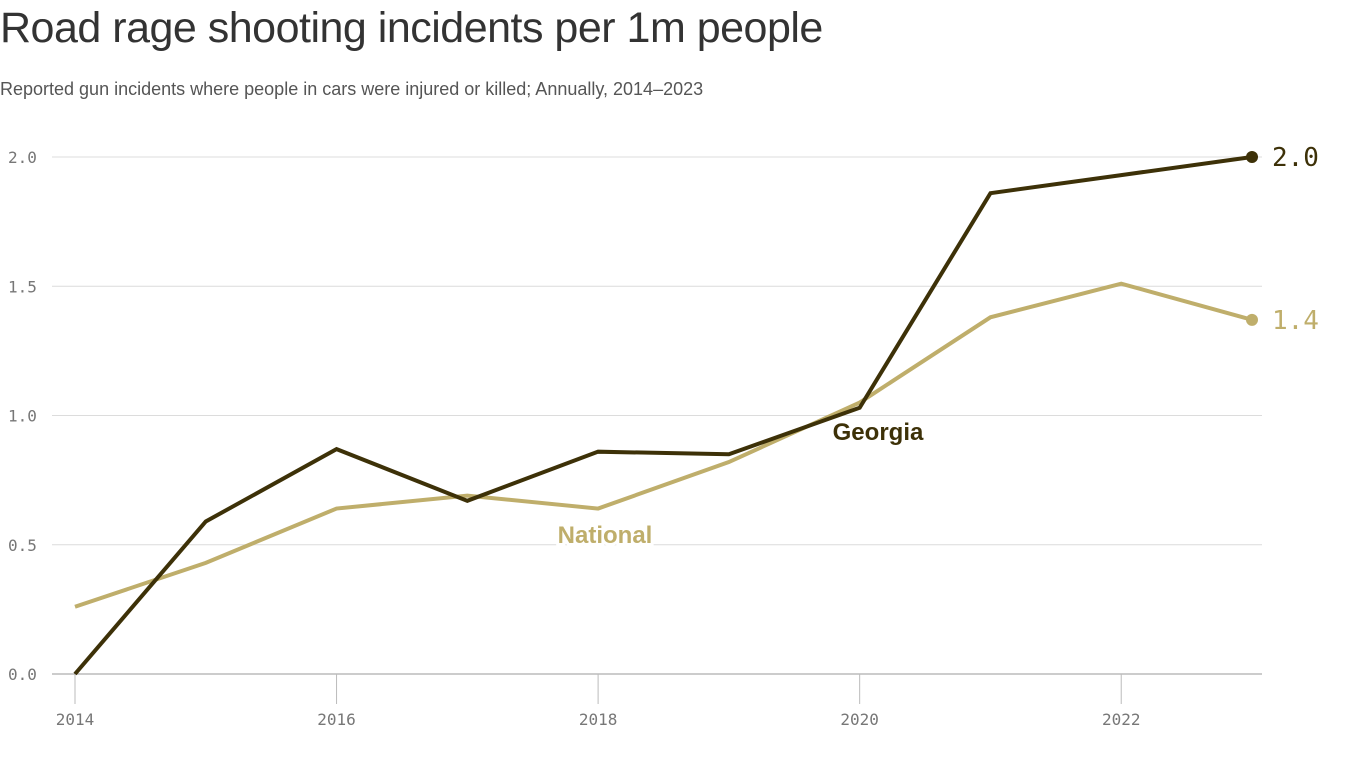  I want to click on y-tick-label: 0.5, so click(22, 545).